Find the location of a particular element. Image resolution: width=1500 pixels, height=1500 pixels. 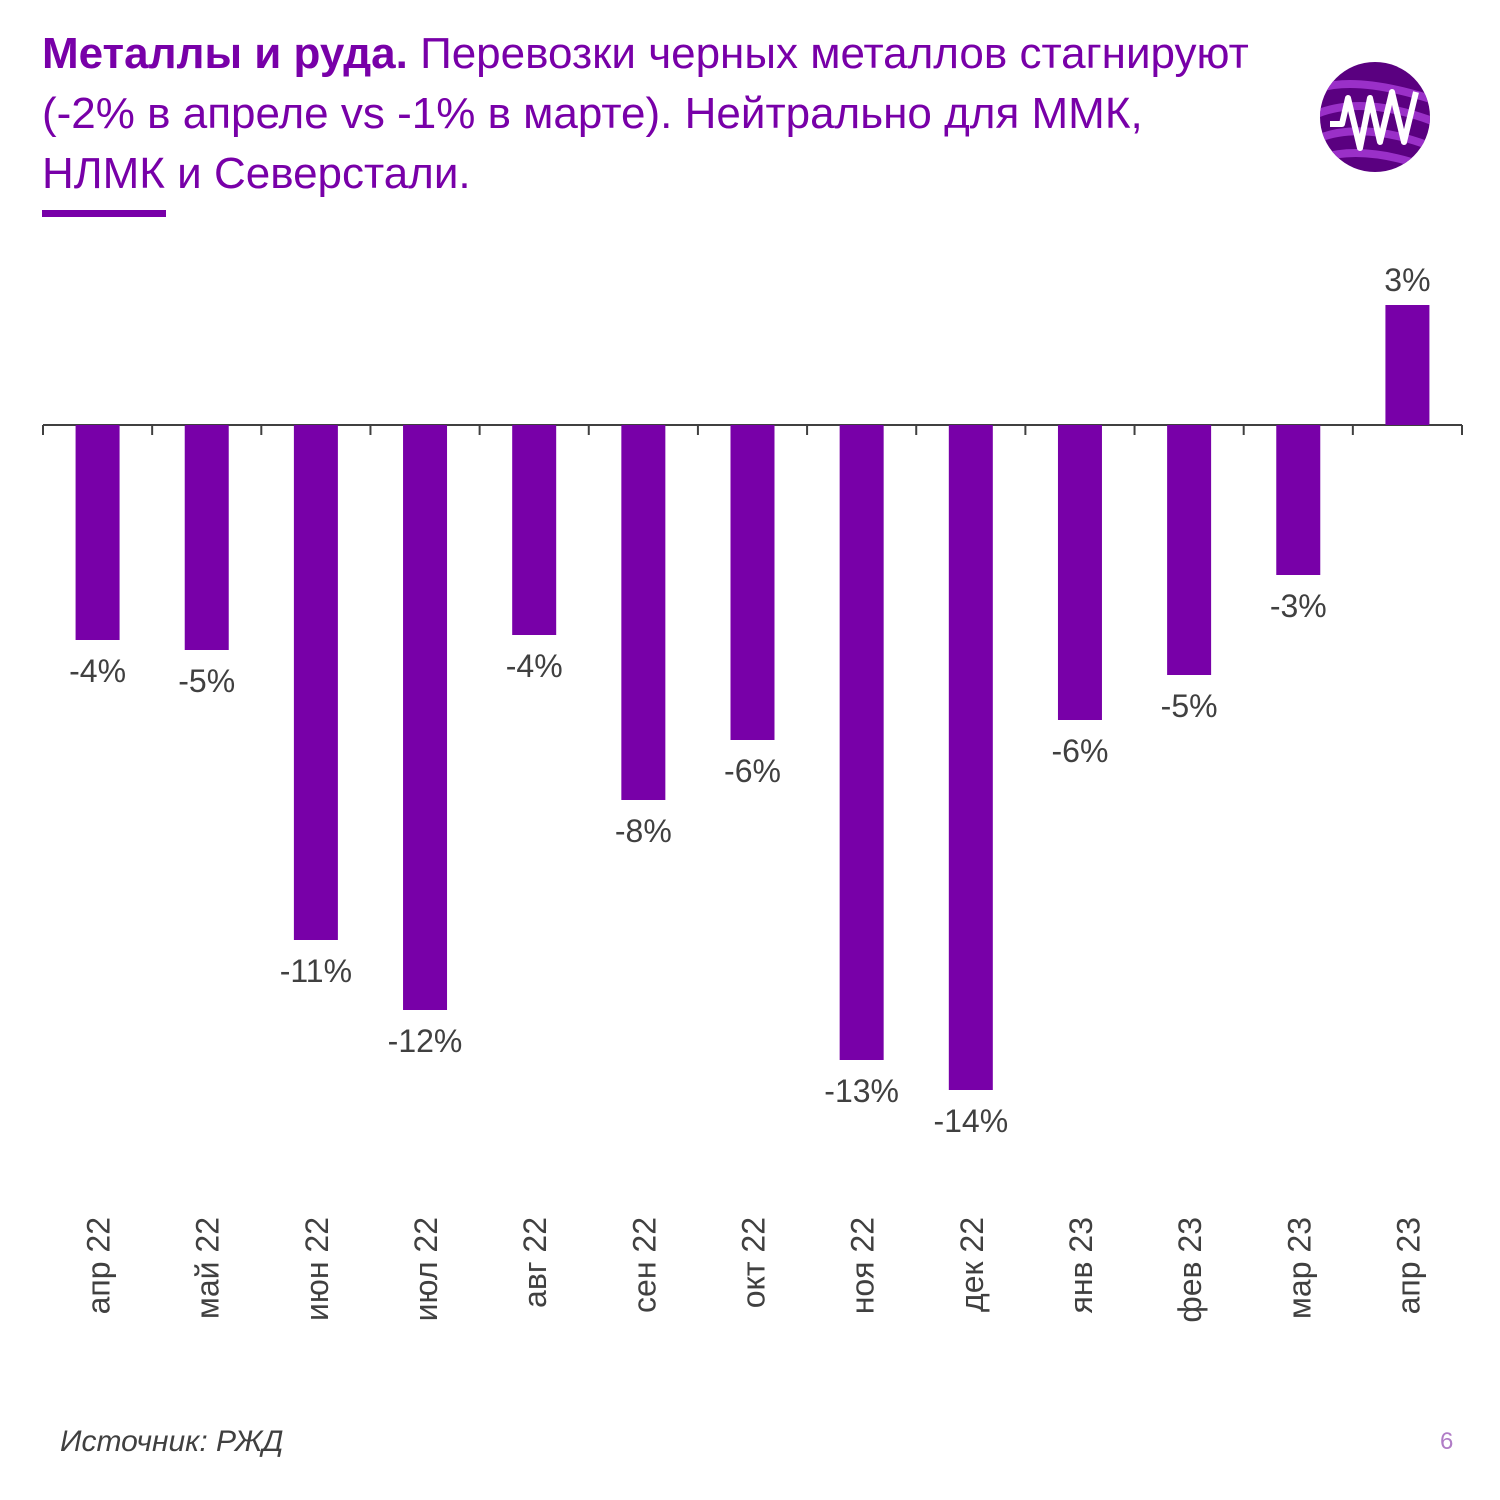

bar-авг-22 is located at coordinates (534, 530).